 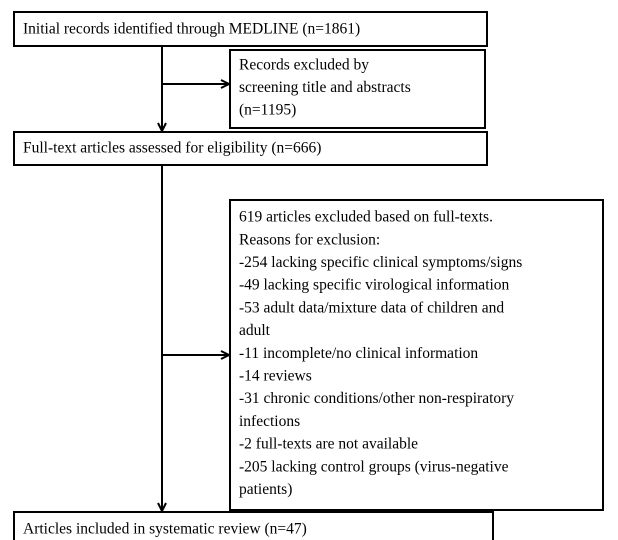 I want to click on box-text: -14 reviews, so click(x=275, y=375).